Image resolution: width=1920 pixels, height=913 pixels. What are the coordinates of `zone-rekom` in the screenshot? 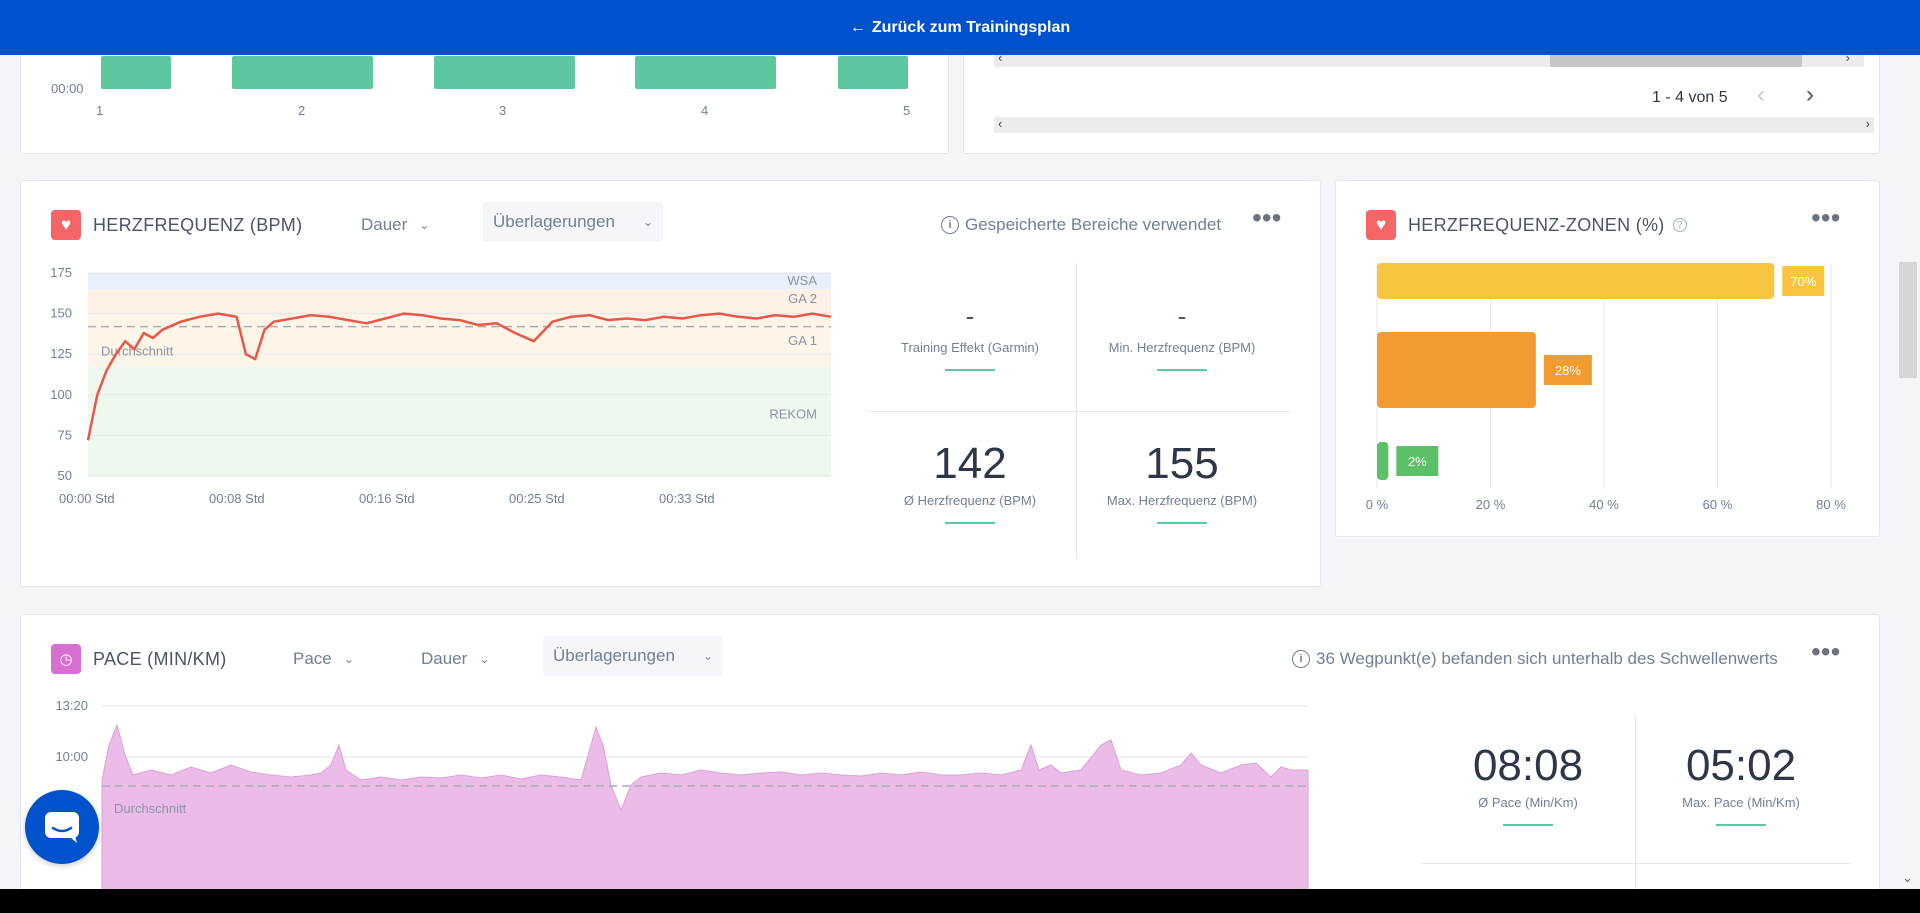 It's located at (459, 420).